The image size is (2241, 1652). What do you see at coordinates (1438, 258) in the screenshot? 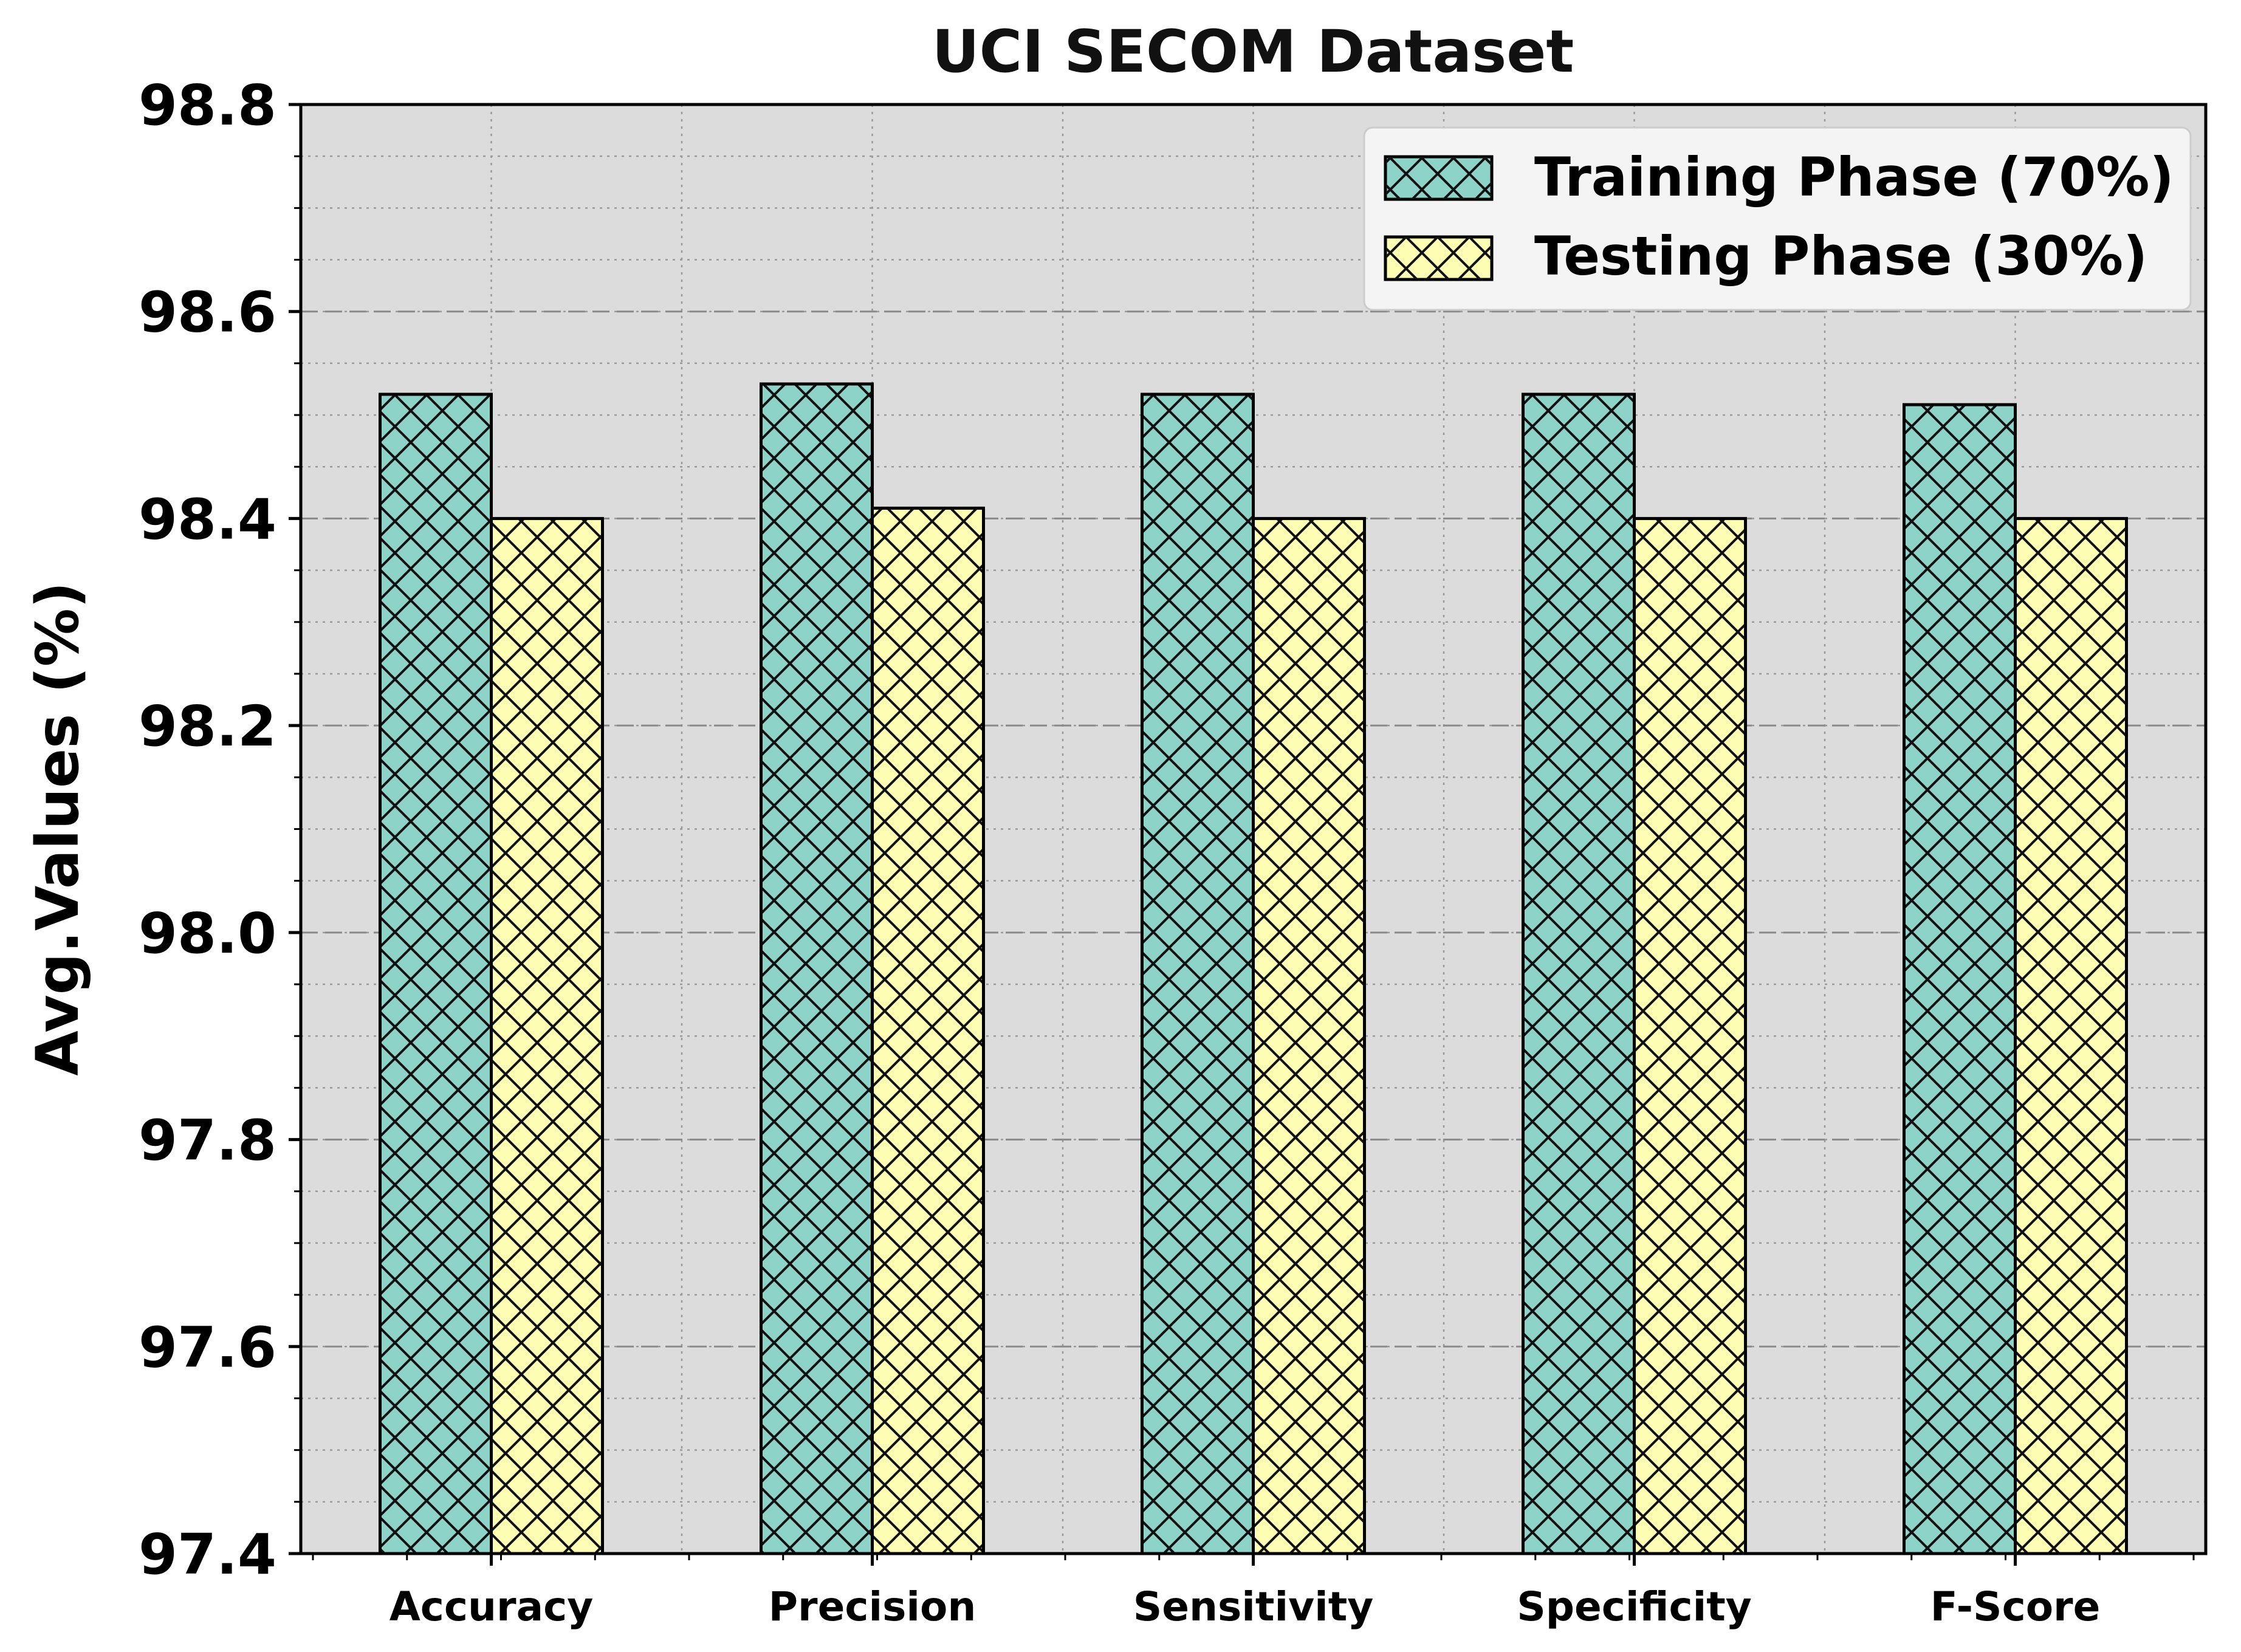
I see `legend-swatch-testing-hatch` at bounding box center [1438, 258].